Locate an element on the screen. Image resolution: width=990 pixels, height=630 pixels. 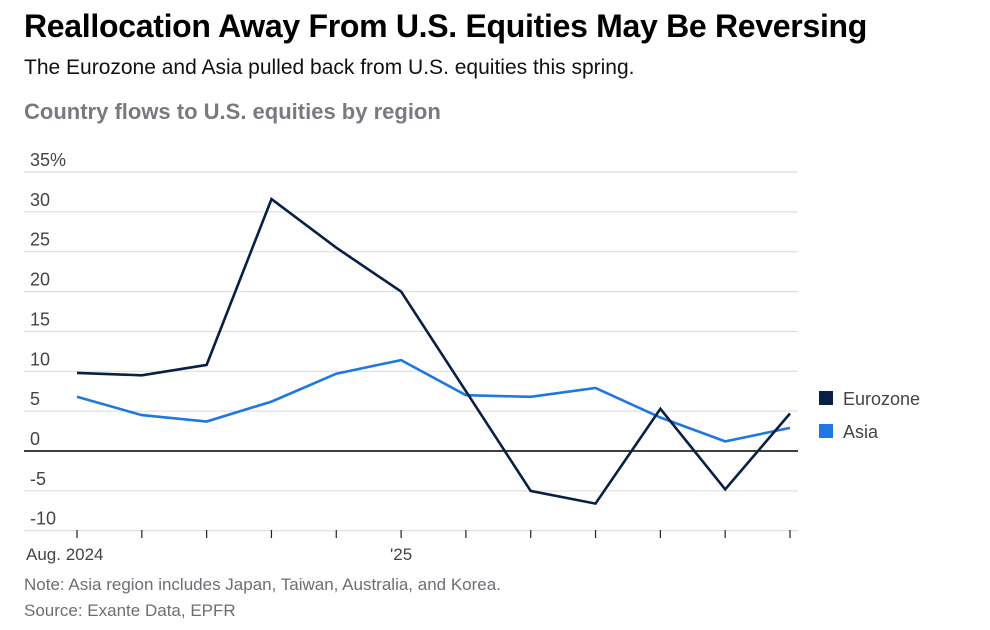
y-tick-label: 0 is located at coordinates (35, 439).